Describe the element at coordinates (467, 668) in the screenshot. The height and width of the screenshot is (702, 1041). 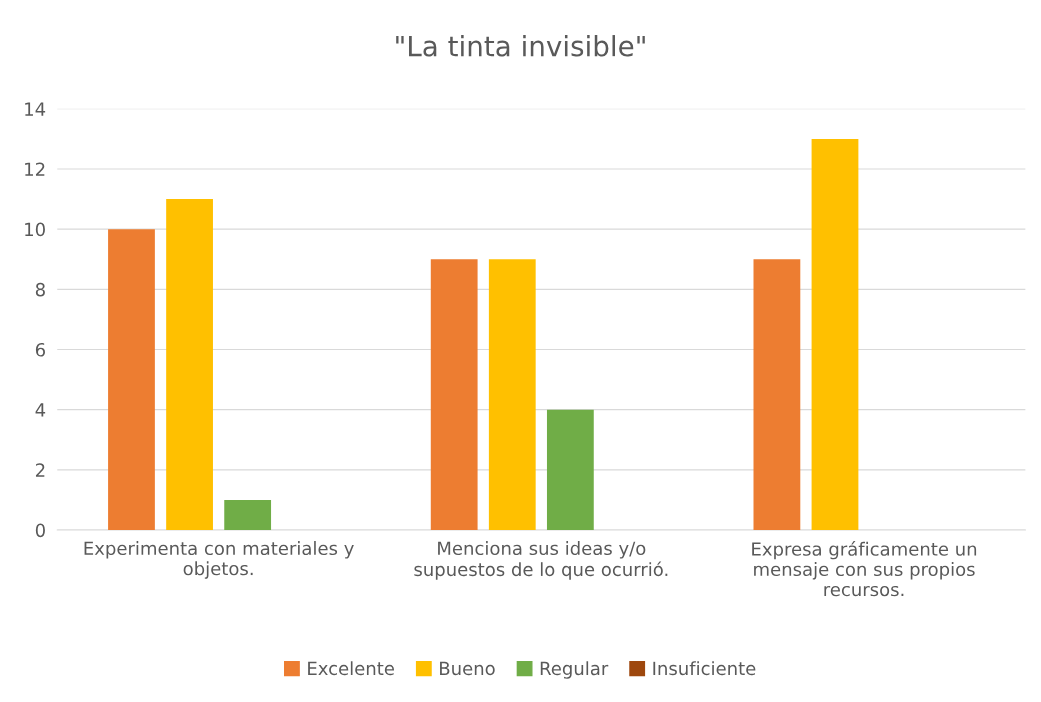
I see `legend-label: Bueno` at that location.